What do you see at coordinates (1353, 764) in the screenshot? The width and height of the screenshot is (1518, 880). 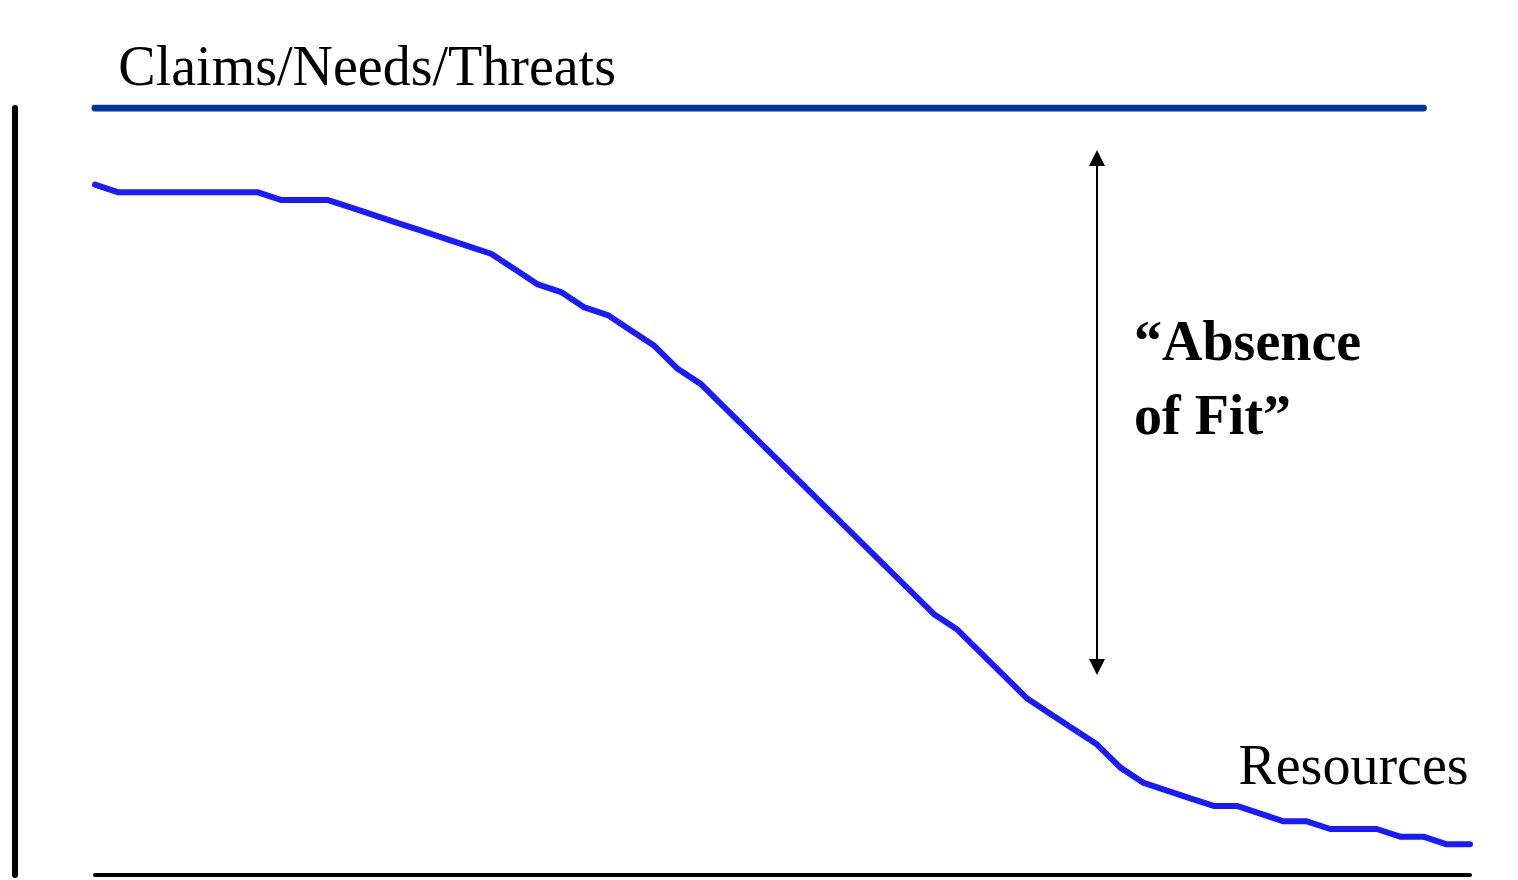 I see `series-label: Resources` at bounding box center [1353, 764].